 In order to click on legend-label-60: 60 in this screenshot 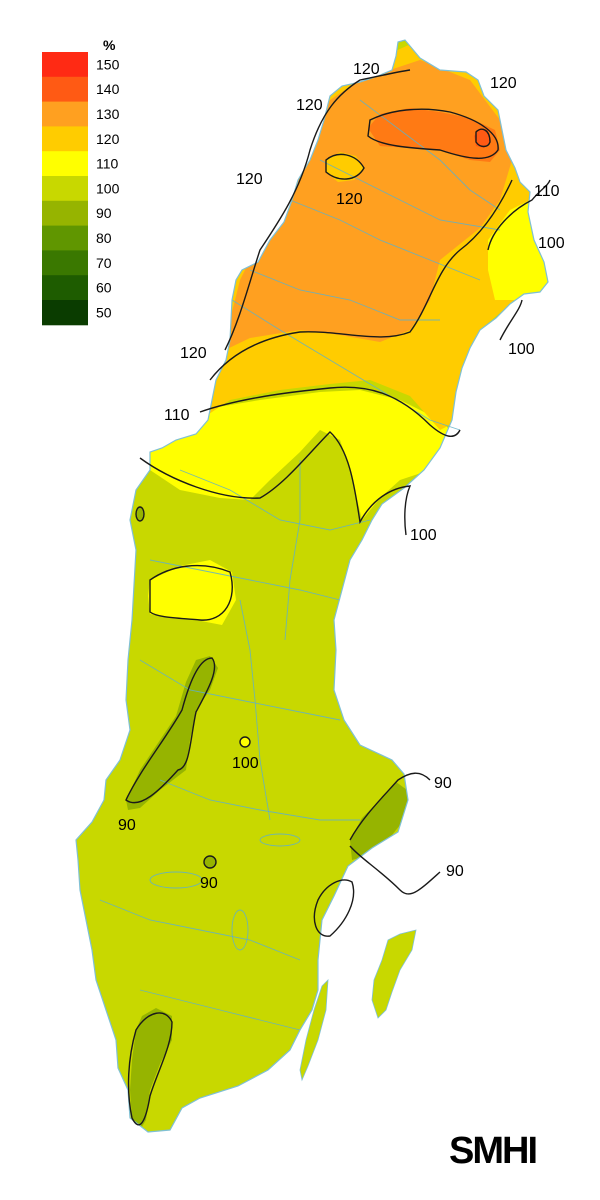, I will do `click(104, 288)`.